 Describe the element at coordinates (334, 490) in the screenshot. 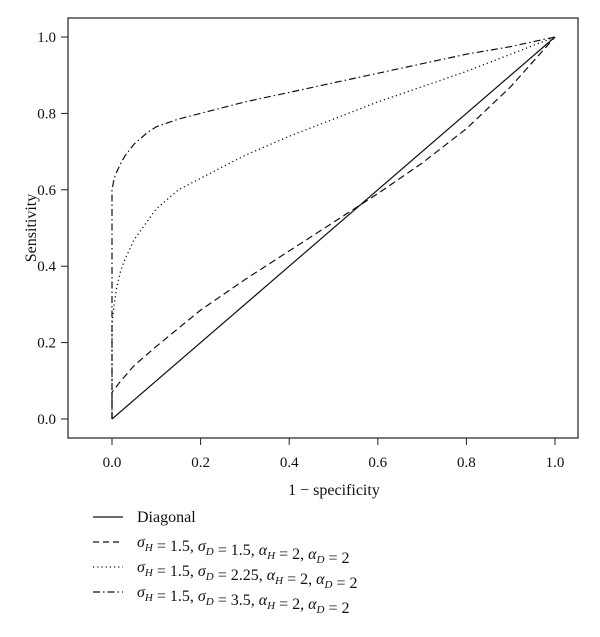

I see `x-axis-label: 1 − specificity` at that location.